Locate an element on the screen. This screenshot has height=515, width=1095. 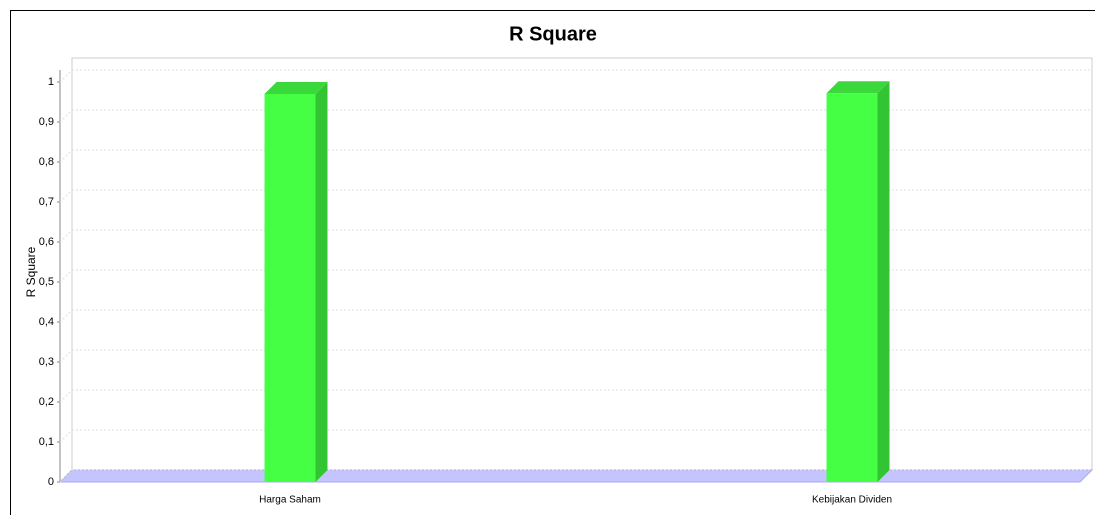
y-tick-label: 0,3 is located at coordinates (46, 362).